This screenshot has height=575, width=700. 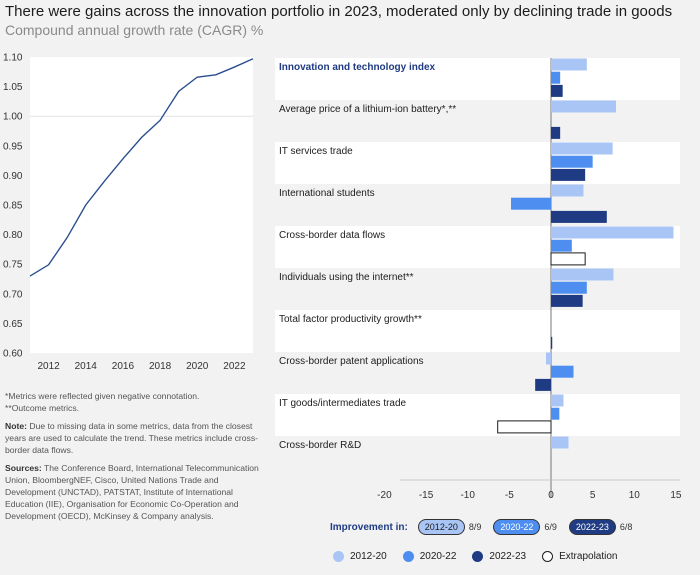 I want to click on legend: 2012-20 2020-22 2022-23 Extrapolation, so click(x=483, y=556).